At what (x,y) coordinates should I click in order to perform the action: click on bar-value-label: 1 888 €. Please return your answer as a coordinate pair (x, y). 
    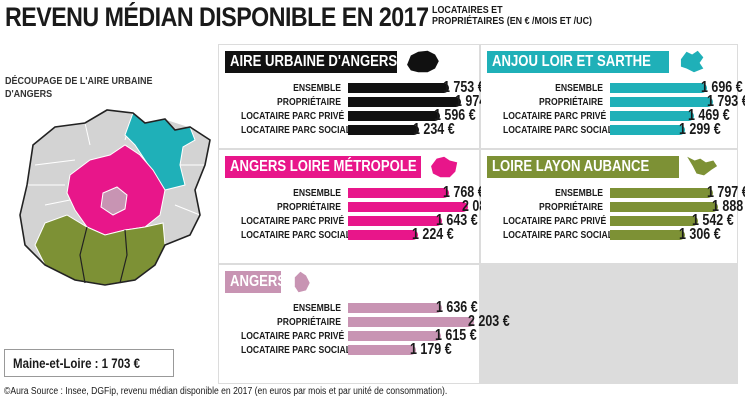
    Looking at the image, I should click on (728, 206).